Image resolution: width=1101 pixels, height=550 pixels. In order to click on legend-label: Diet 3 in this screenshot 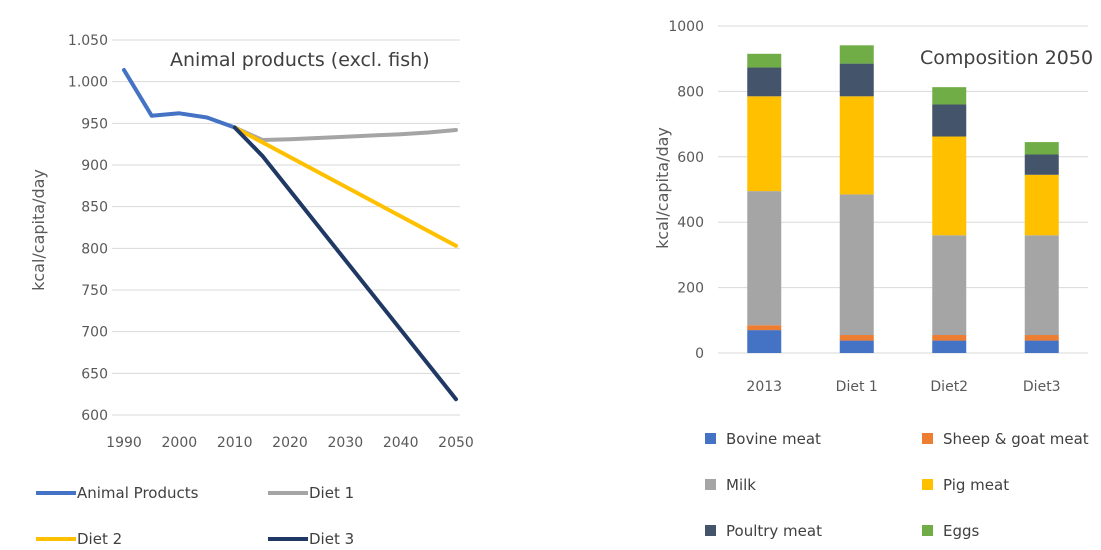, I will do `click(331, 539)`.